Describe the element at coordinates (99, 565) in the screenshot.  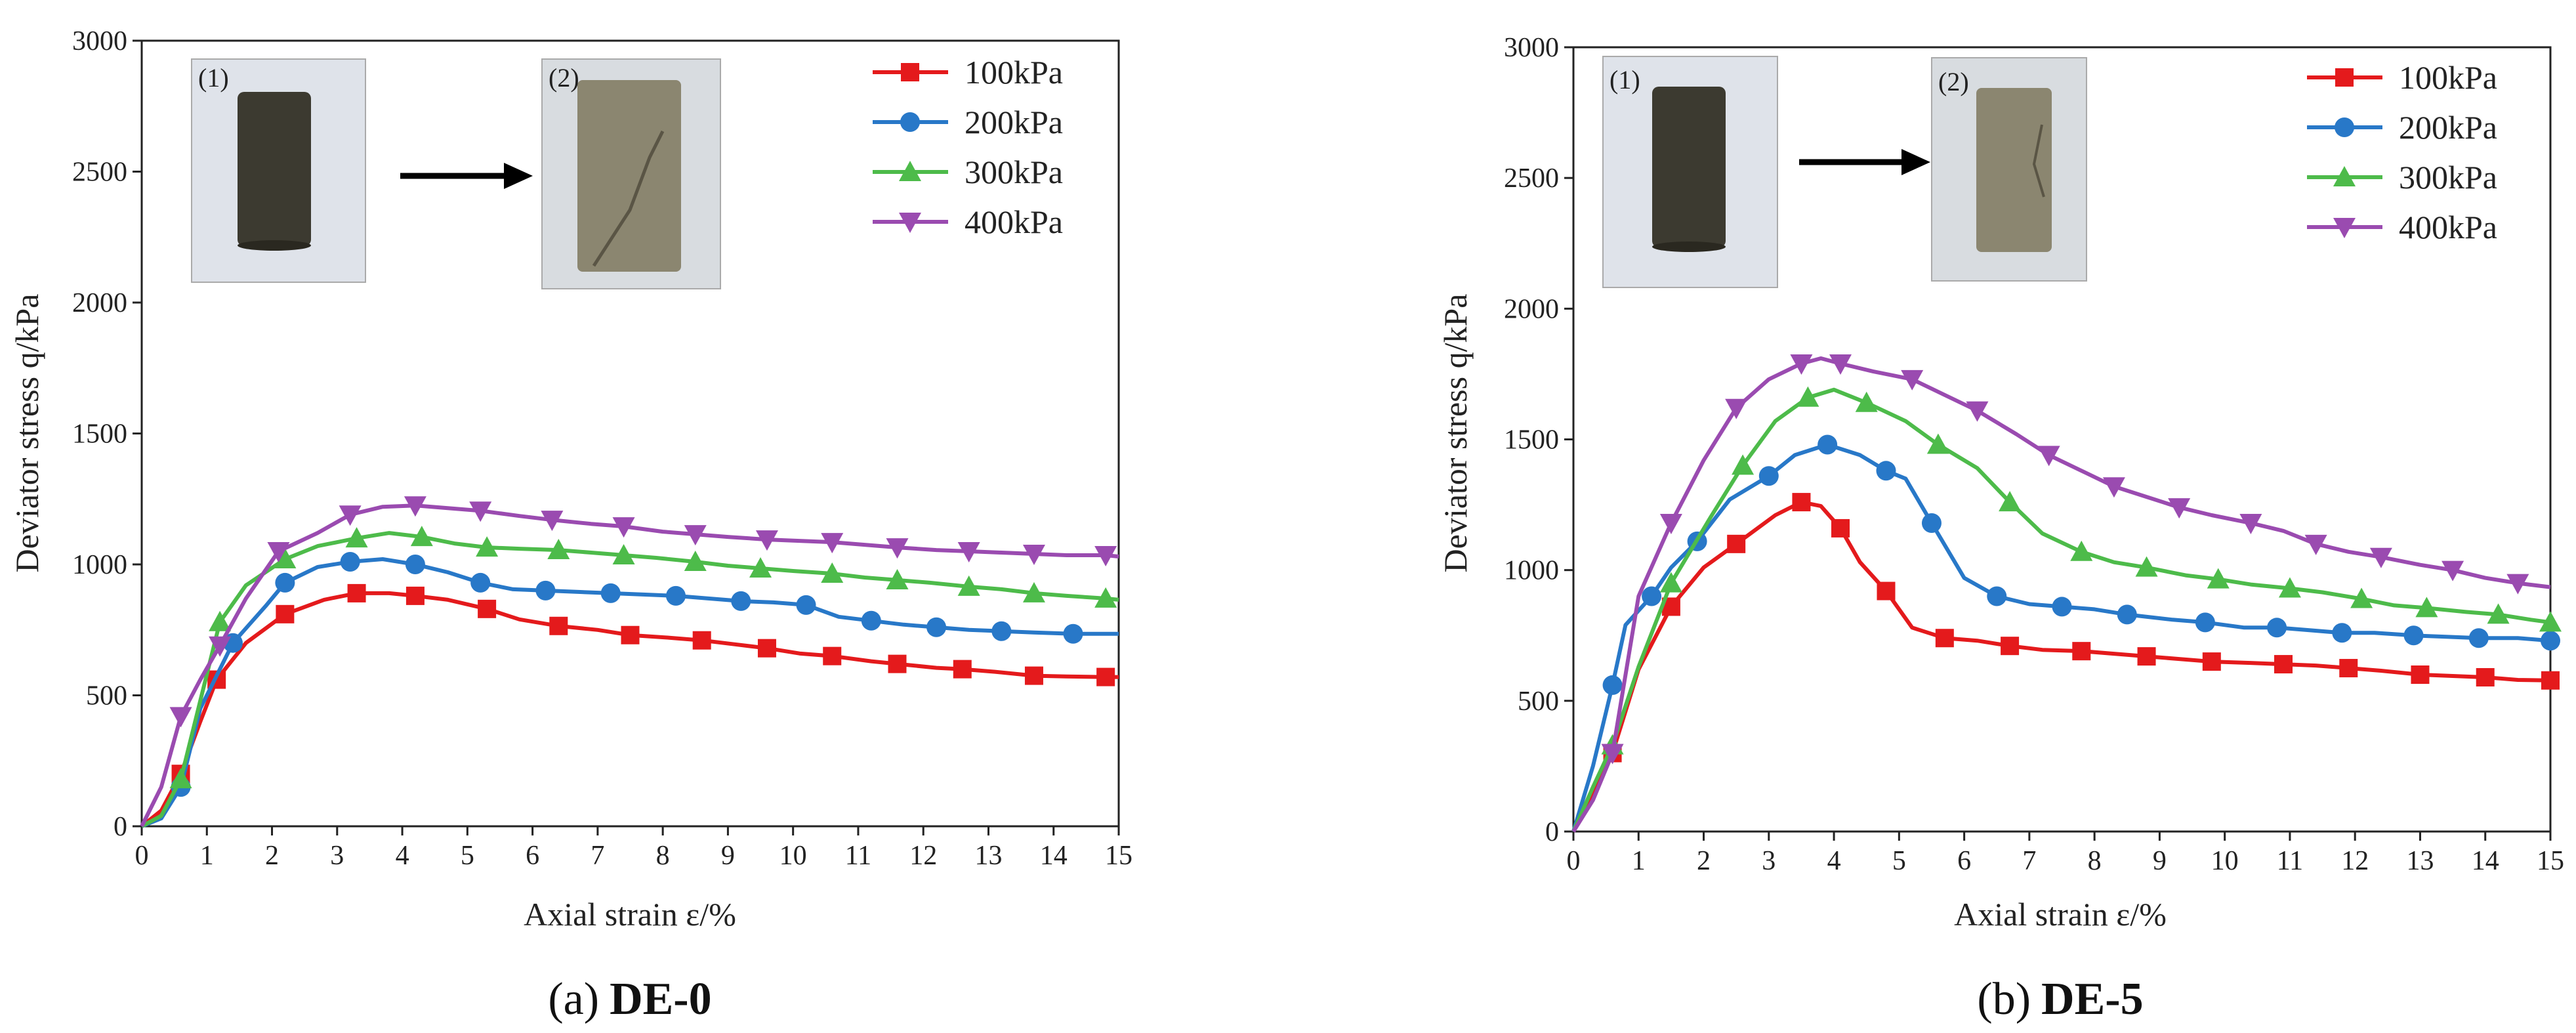
I see `y-tick-label: 1000` at that location.